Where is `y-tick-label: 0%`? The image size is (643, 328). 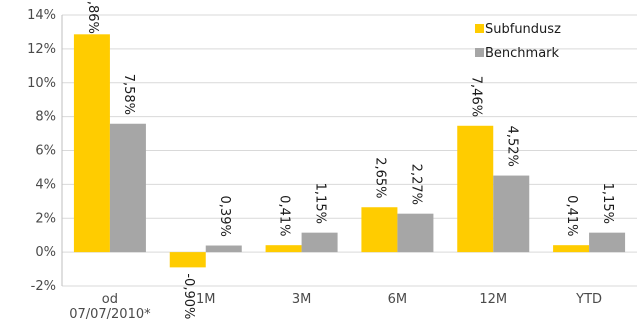 y-tick-label: 0% is located at coordinates (45, 252).